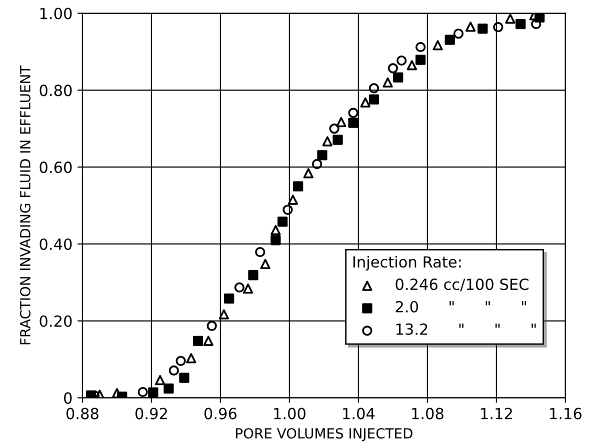  I want to click on legend-label: 2.0 " " ", so click(461, 306).